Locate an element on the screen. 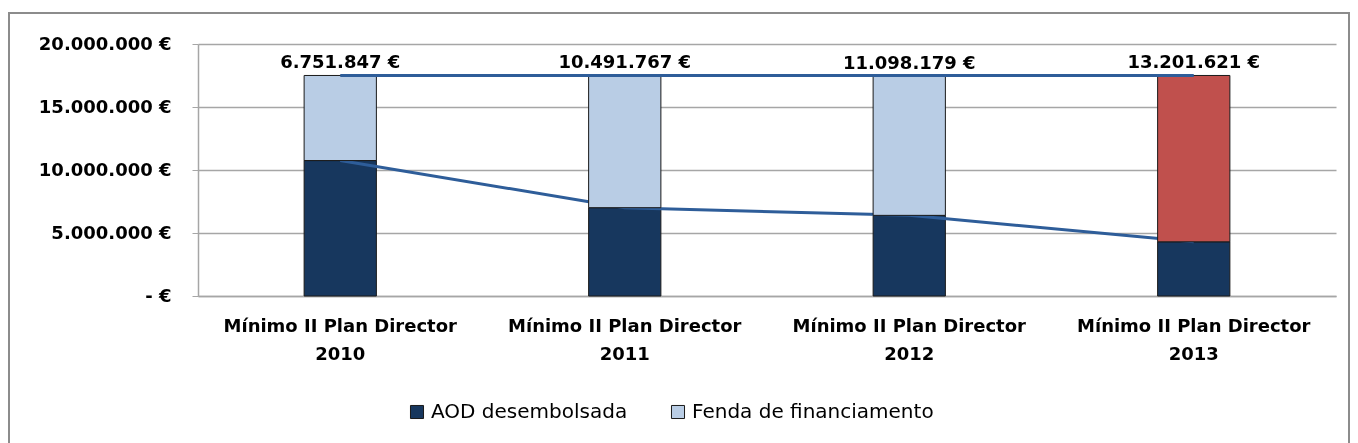 The height and width of the screenshot is (443, 1358). x-tick-label: Mínimo II Plan Director 2011 is located at coordinates (625, 339).